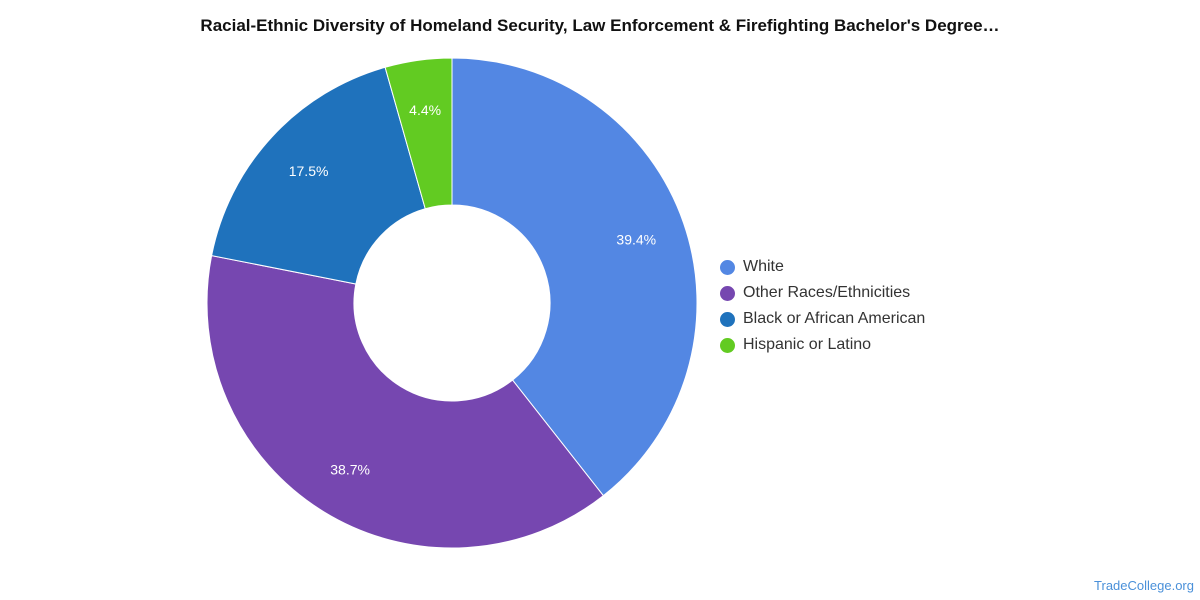  What do you see at coordinates (1144, 585) in the screenshot?
I see `source-link: TradeCollege.org` at bounding box center [1144, 585].